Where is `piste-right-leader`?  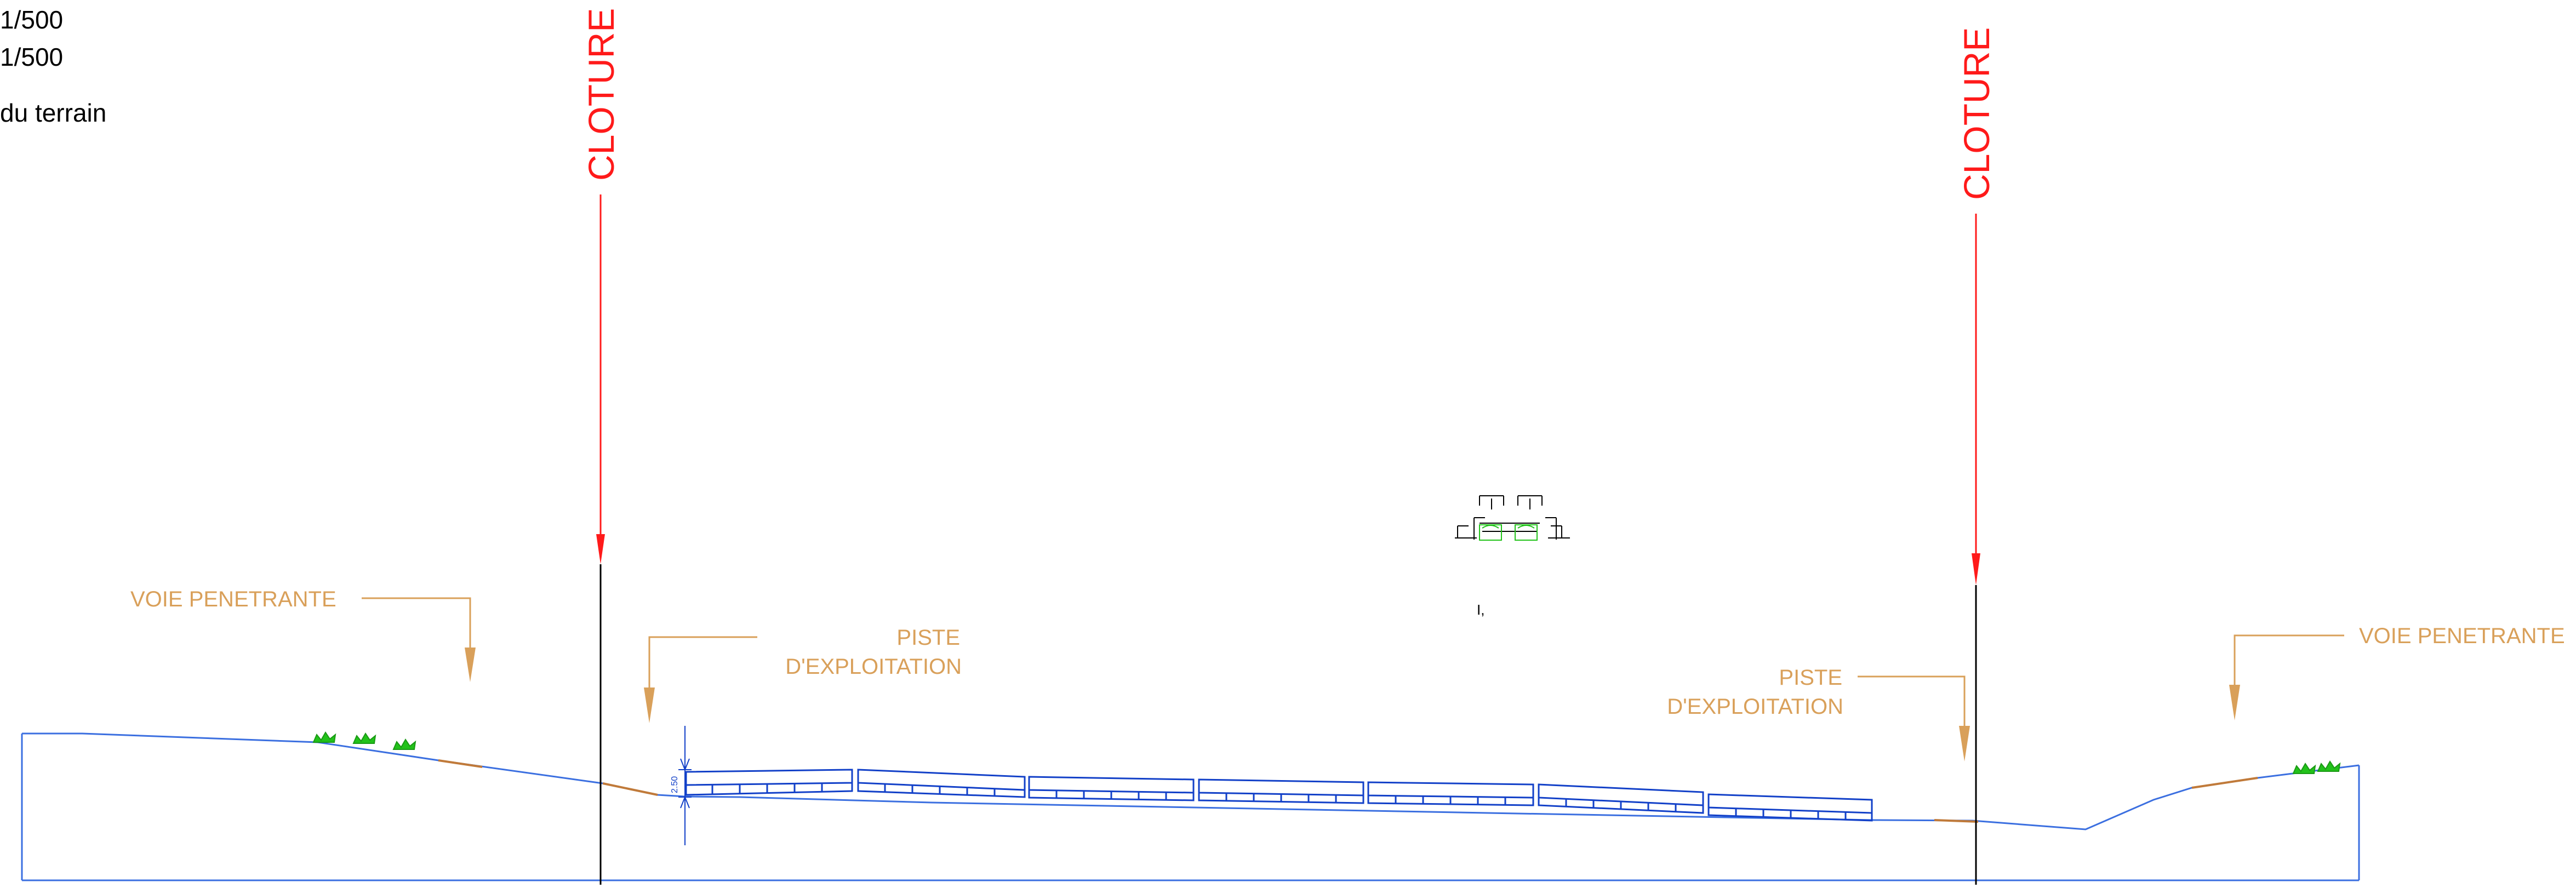
piste-right-leader is located at coordinates (1912, 704).